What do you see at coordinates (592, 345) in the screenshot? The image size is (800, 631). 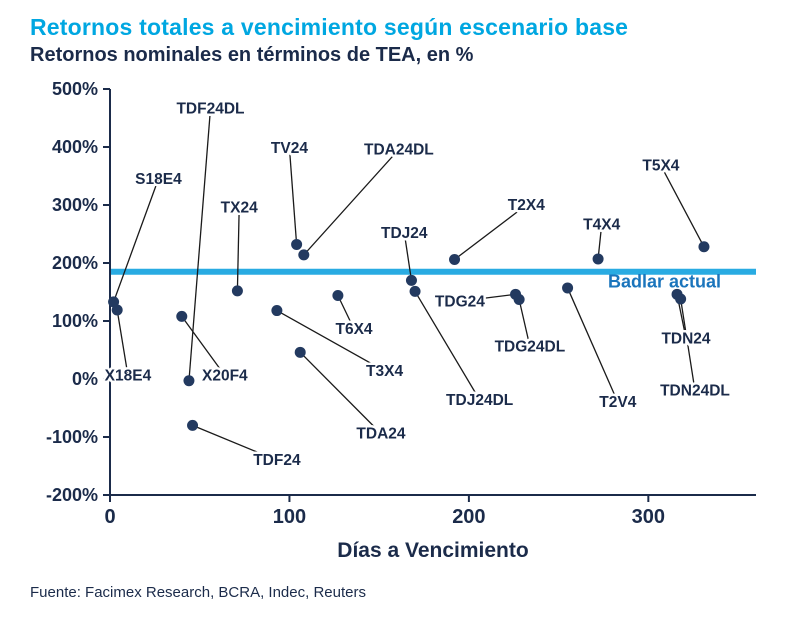 I see `leader-line-T2V4` at bounding box center [592, 345].